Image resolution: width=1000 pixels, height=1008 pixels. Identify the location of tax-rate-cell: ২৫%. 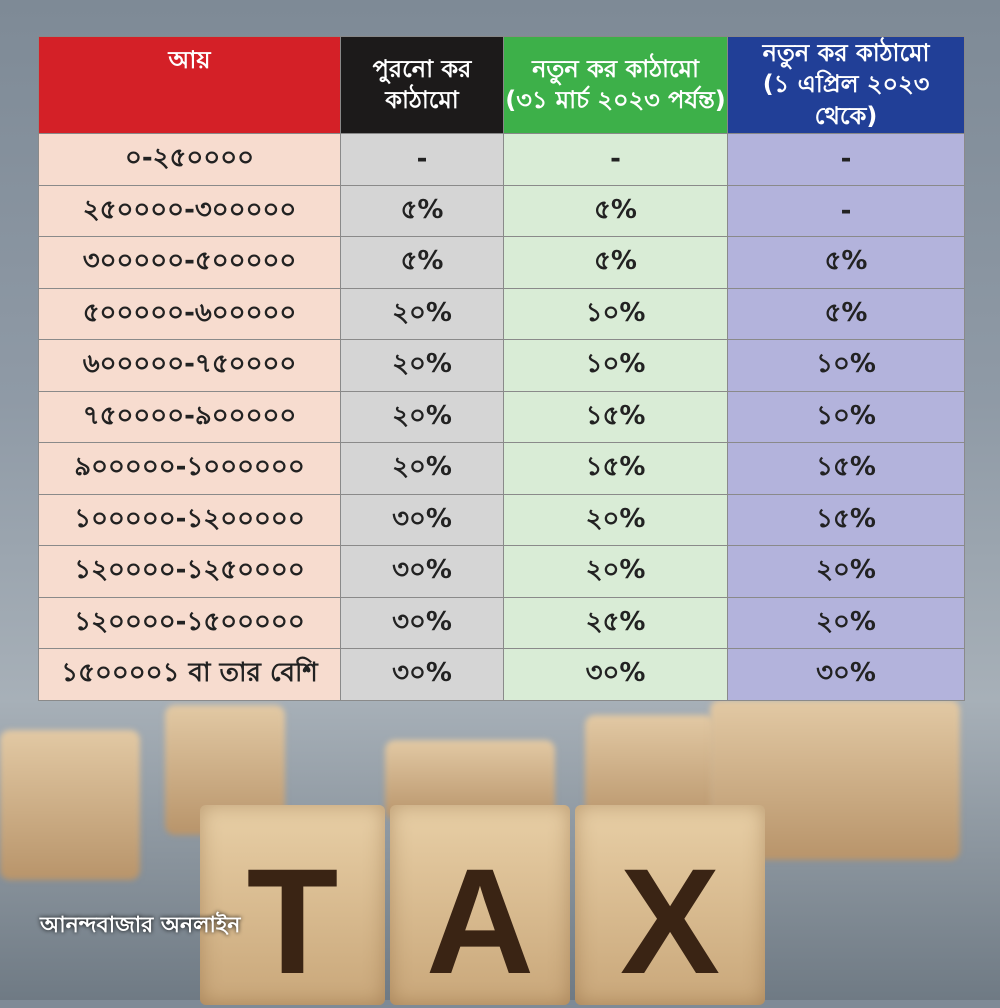
(615, 622).